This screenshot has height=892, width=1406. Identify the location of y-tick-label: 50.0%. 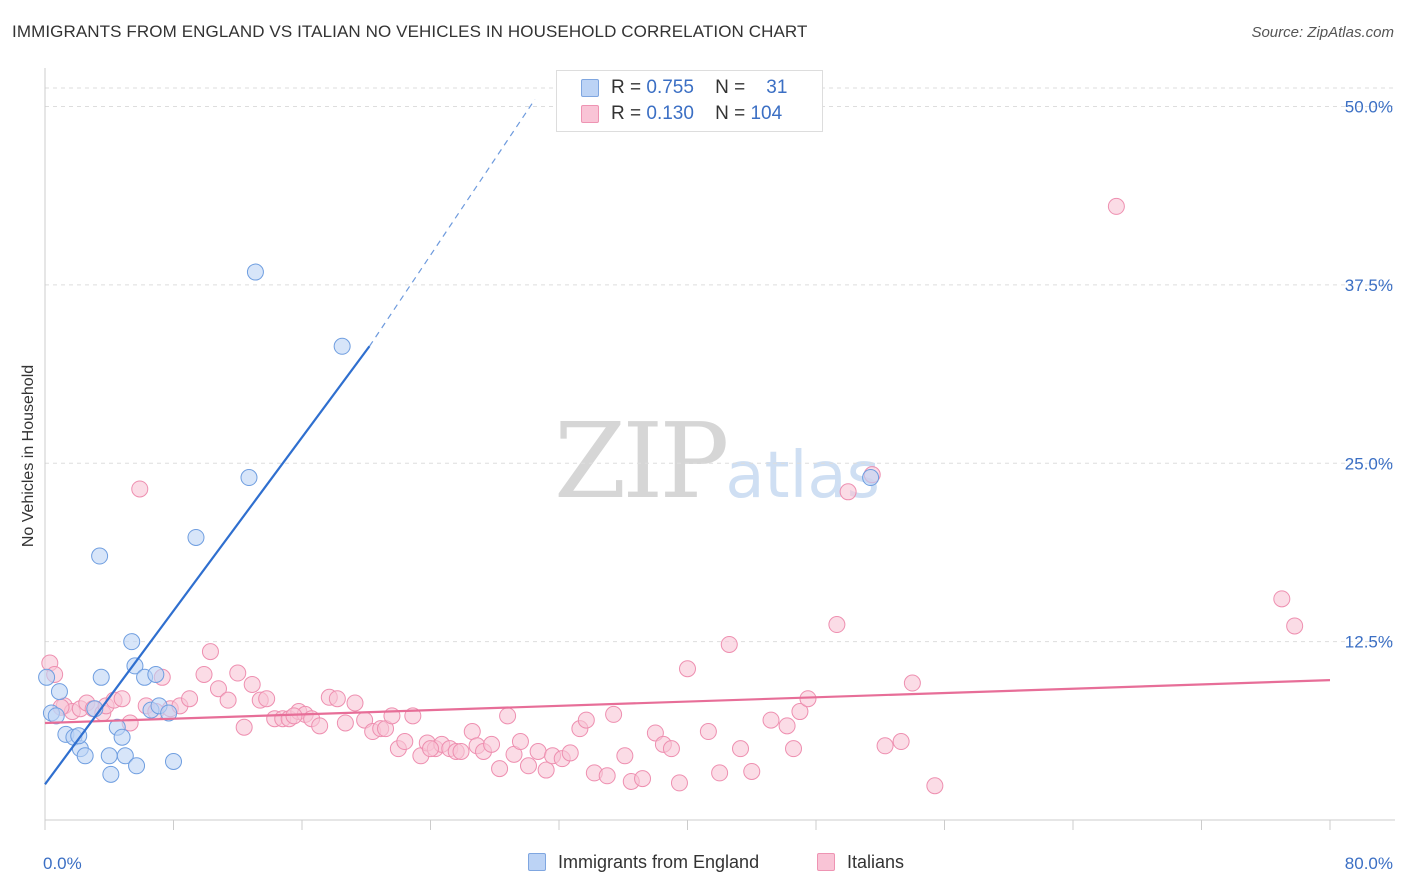
(1369, 107).